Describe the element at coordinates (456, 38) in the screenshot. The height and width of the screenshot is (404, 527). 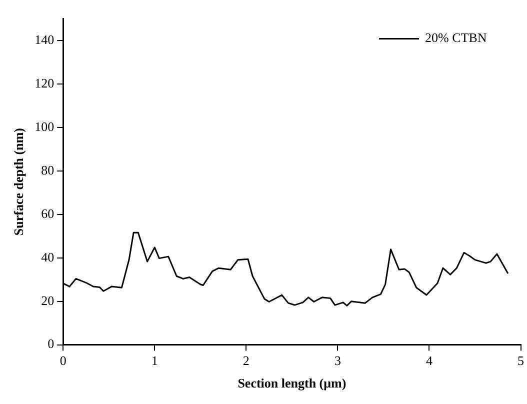
I see `legend-label: 20% CTBN` at that location.